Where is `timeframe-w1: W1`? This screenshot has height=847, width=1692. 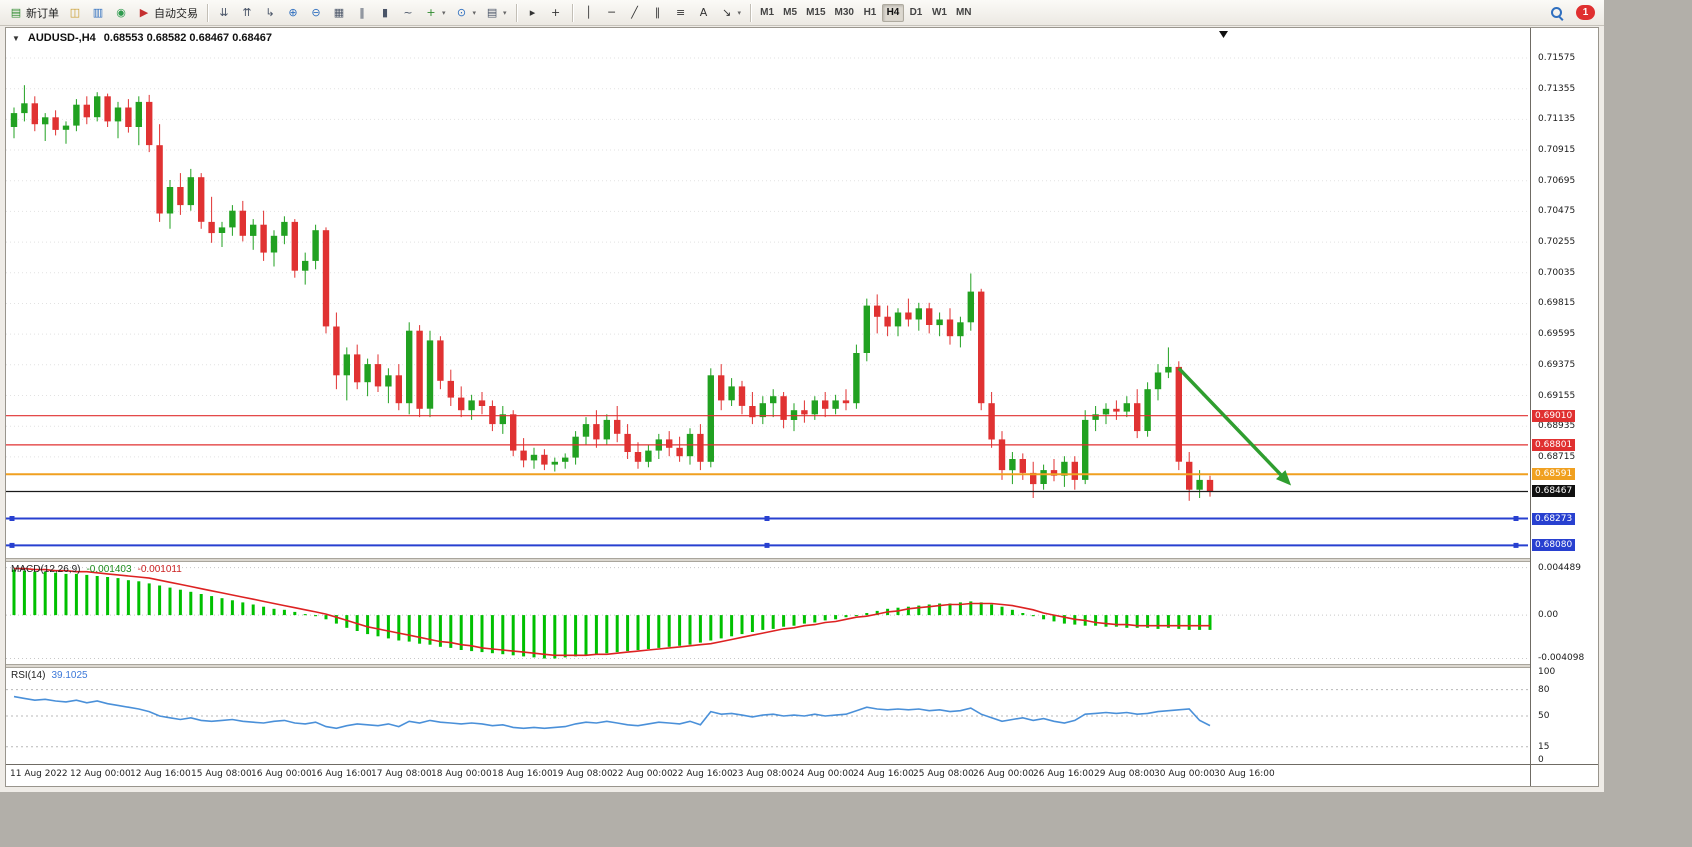 timeframe-w1: W1 is located at coordinates (939, 13).